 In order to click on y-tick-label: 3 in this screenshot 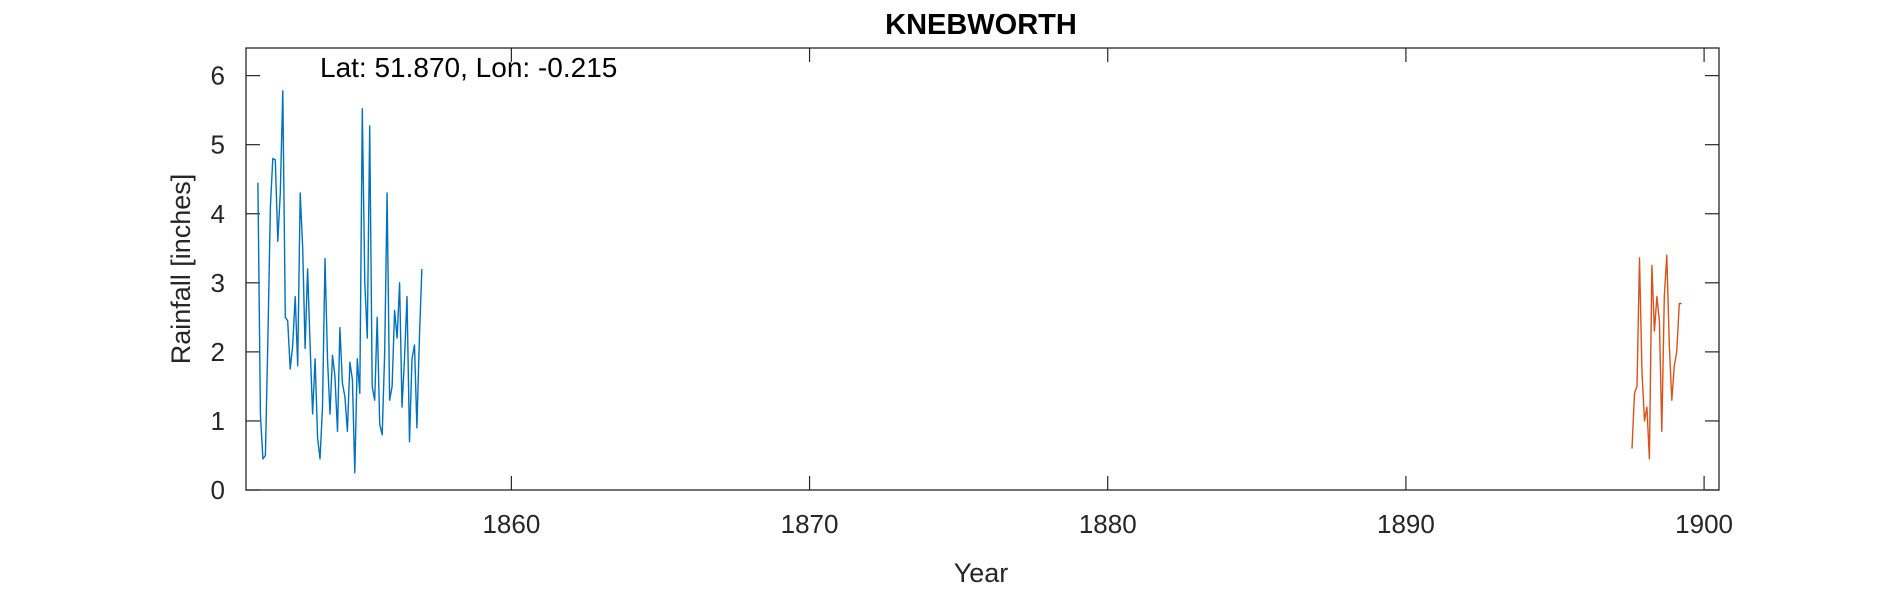, I will do `click(218, 283)`.